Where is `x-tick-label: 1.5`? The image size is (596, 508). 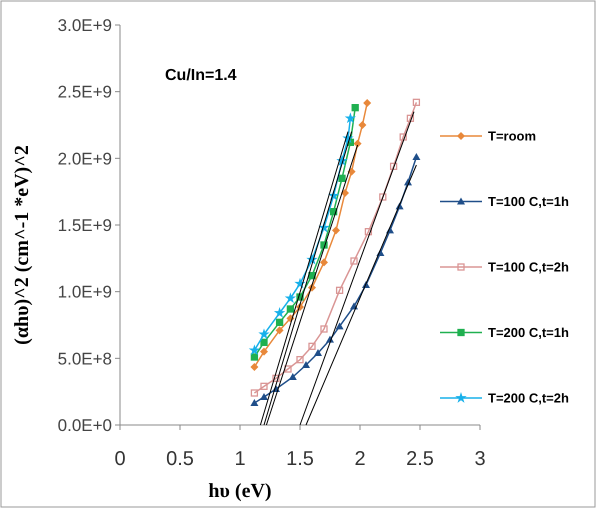
x-tick-label: 1.5 is located at coordinates (300, 459).